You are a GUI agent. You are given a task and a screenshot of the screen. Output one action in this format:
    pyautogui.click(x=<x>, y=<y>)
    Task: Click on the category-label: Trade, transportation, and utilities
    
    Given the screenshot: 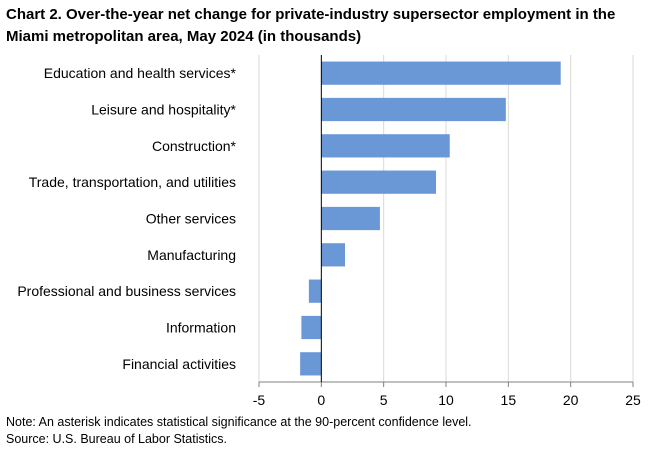 What is the action you would take?
    pyautogui.click(x=132, y=182)
    